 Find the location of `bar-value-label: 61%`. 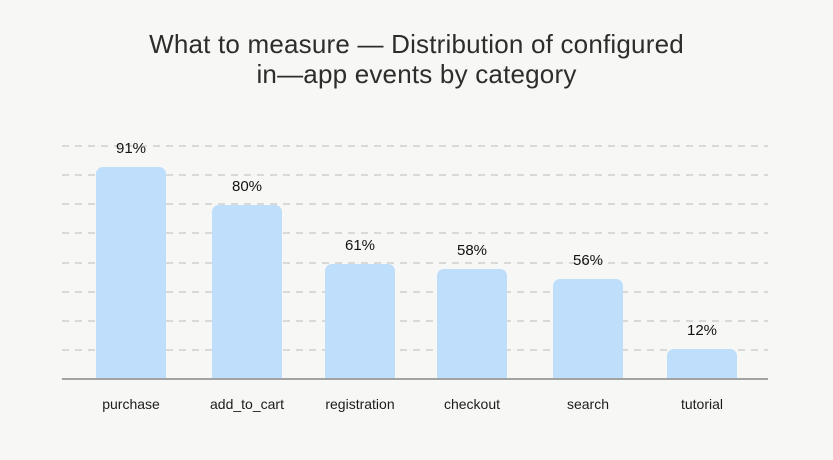

bar-value-label: 61% is located at coordinates (360, 245).